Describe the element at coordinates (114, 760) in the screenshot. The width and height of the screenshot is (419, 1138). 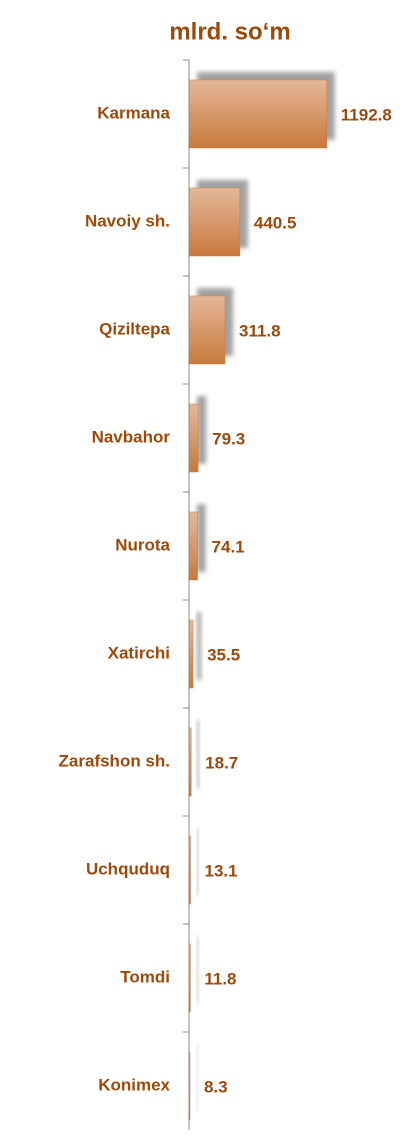
I see `y-tick-label: Zarafshon sh.` at that location.